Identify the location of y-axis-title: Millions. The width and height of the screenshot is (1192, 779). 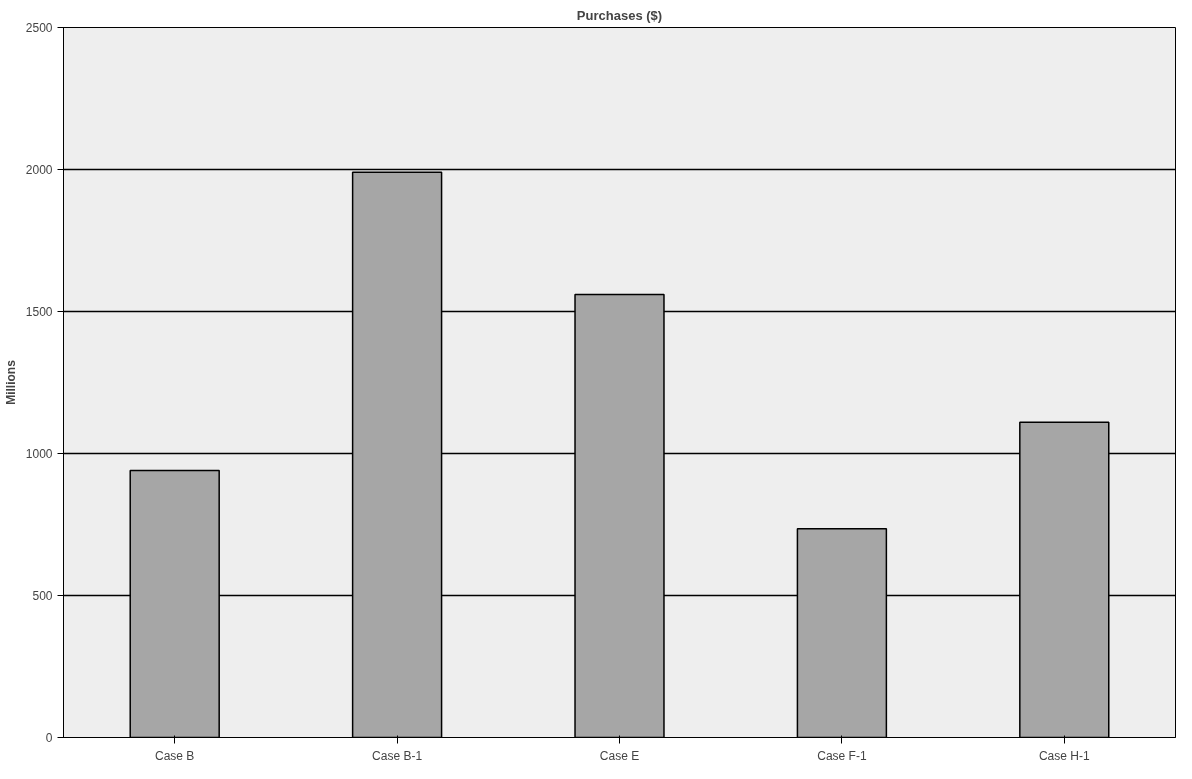
(10, 382).